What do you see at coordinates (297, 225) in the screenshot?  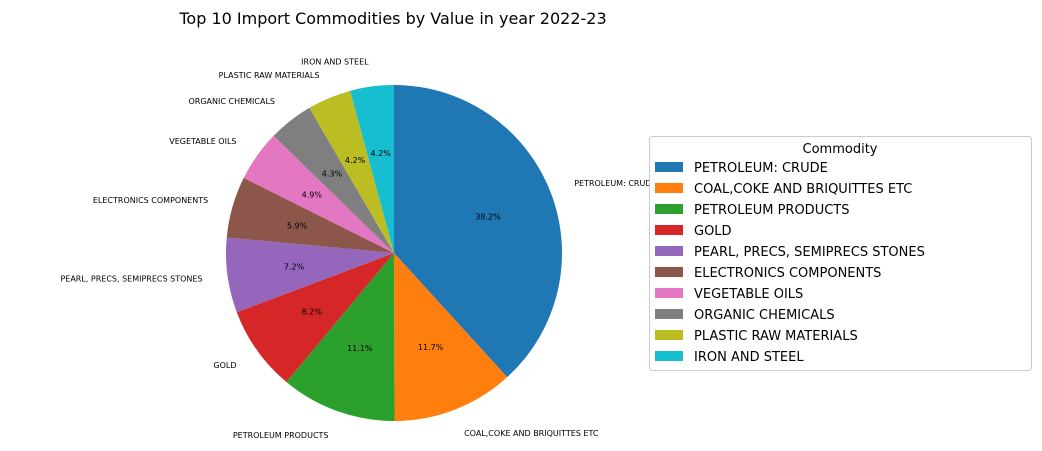 I see `slice-percent-label: 5.9%` at bounding box center [297, 225].